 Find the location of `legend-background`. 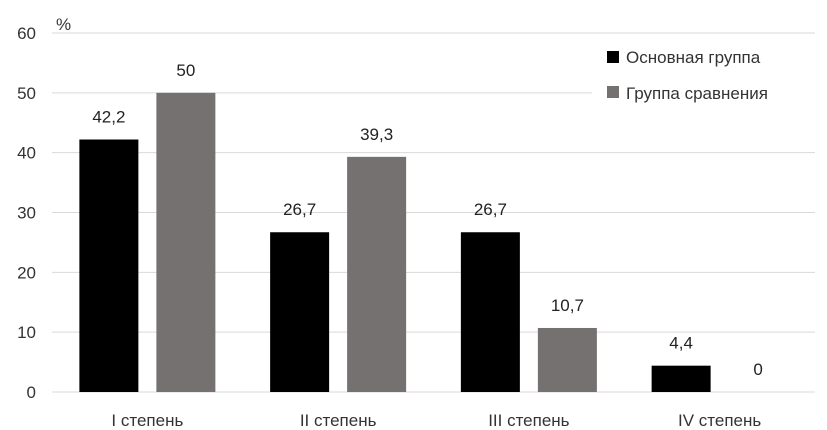

legend-background is located at coordinates (707, 76).